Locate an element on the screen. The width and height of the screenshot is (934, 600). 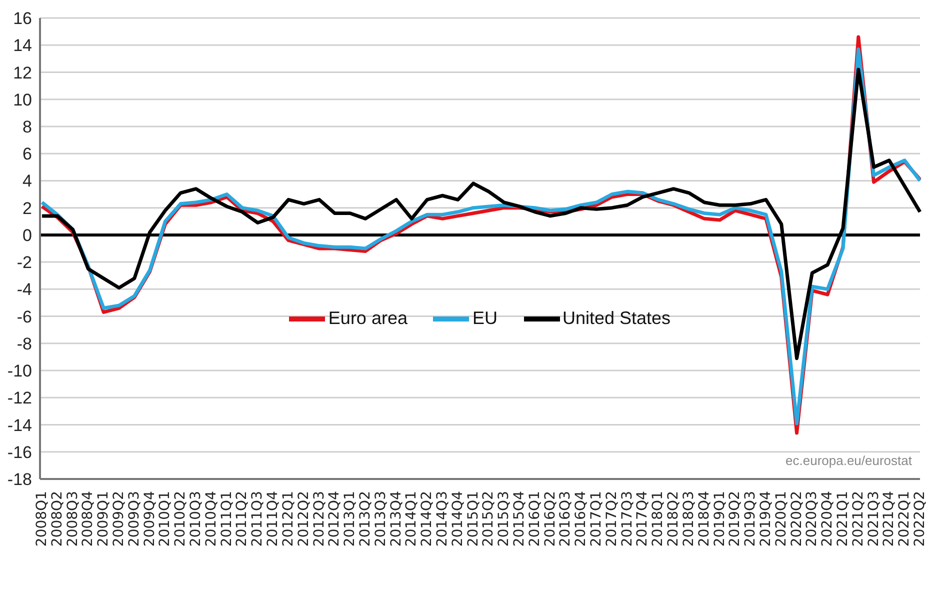
legend-label: EU is located at coordinates (485, 319).